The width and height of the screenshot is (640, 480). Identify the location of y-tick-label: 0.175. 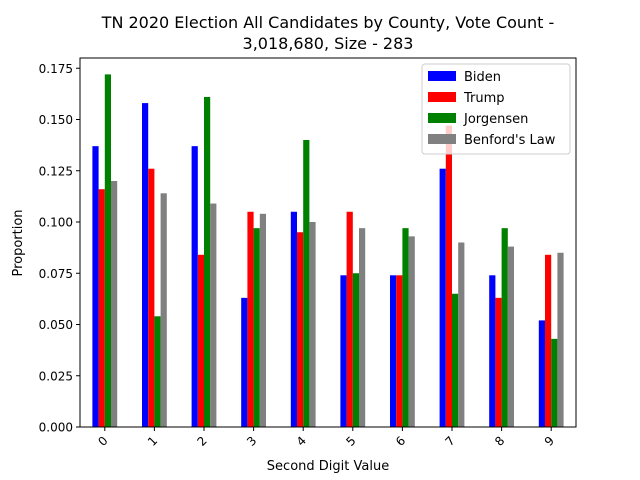
(56, 69).